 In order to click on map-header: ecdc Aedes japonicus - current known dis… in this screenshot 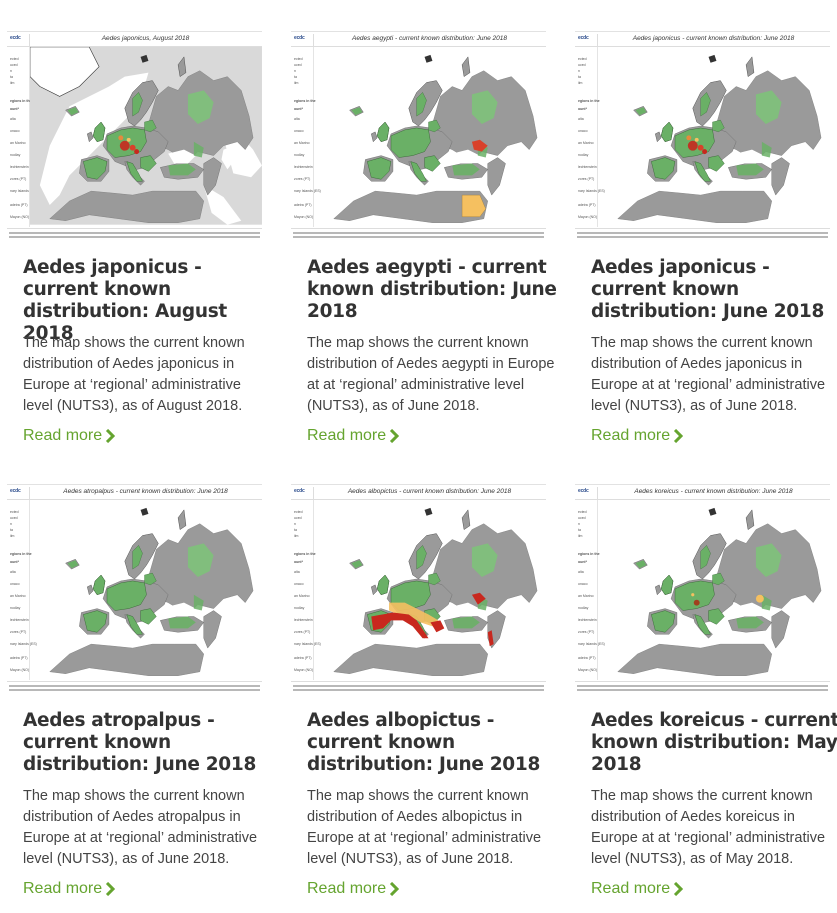, I will do `click(702, 40)`.